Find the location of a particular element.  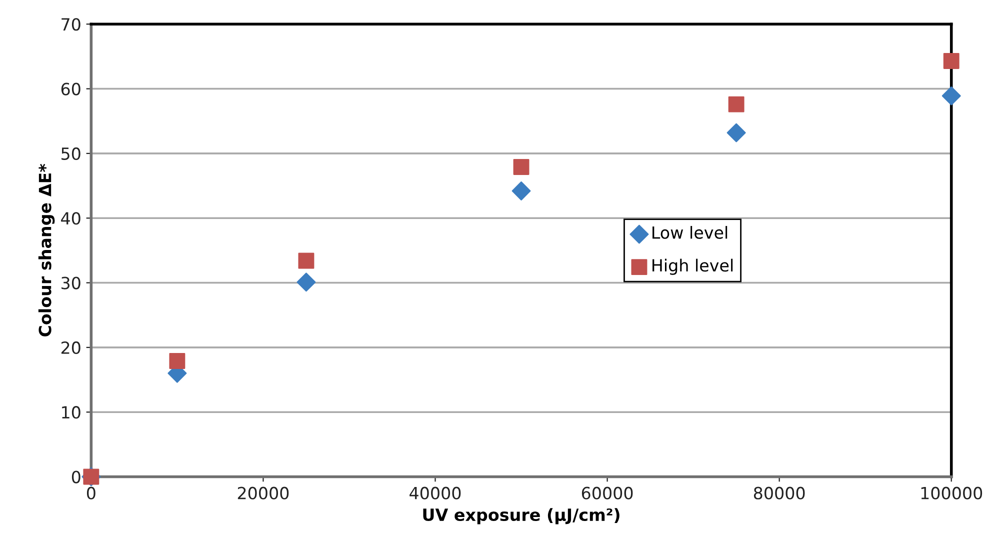

y-tick-label: 70 is located at coordinates (71, 24).